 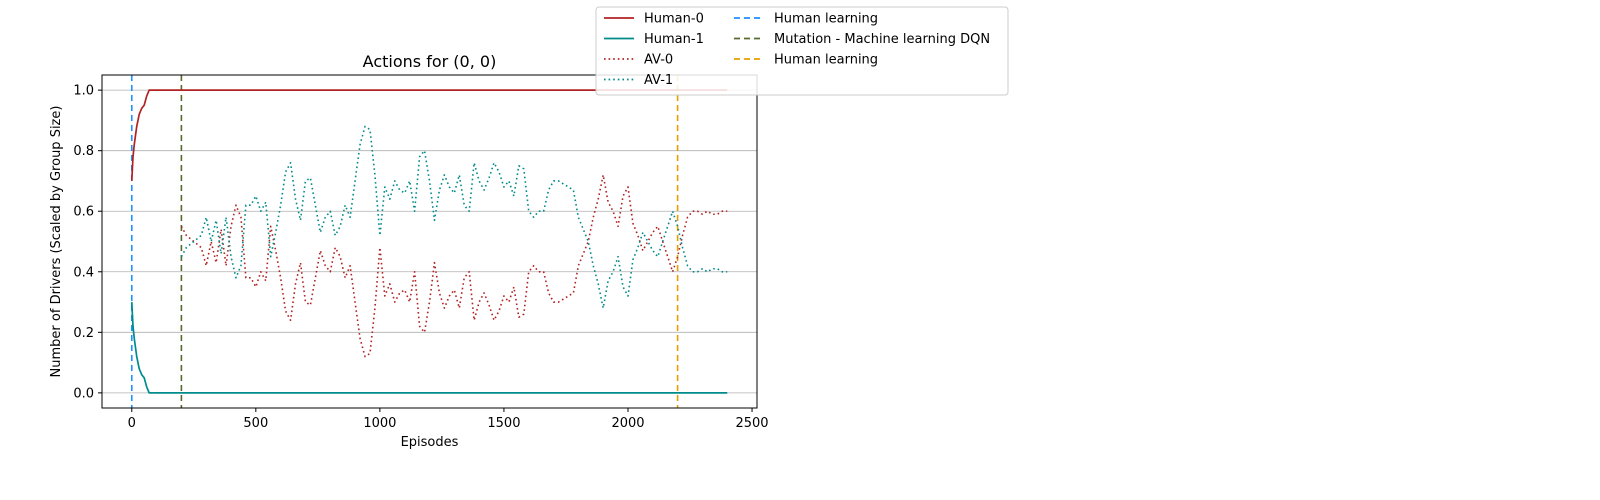 I want to click on x-axis-label: Episodes, so click(x=430, y=442).